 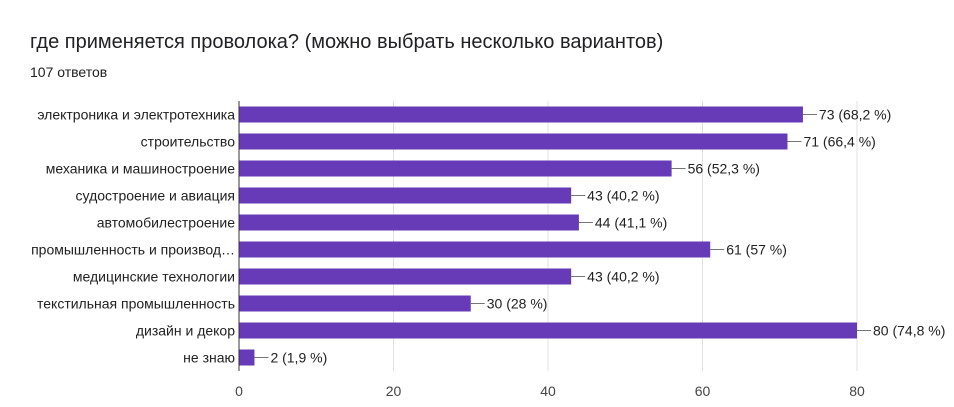 I want to click on category-label: медицинские технологии, so click(x=154, y=277).